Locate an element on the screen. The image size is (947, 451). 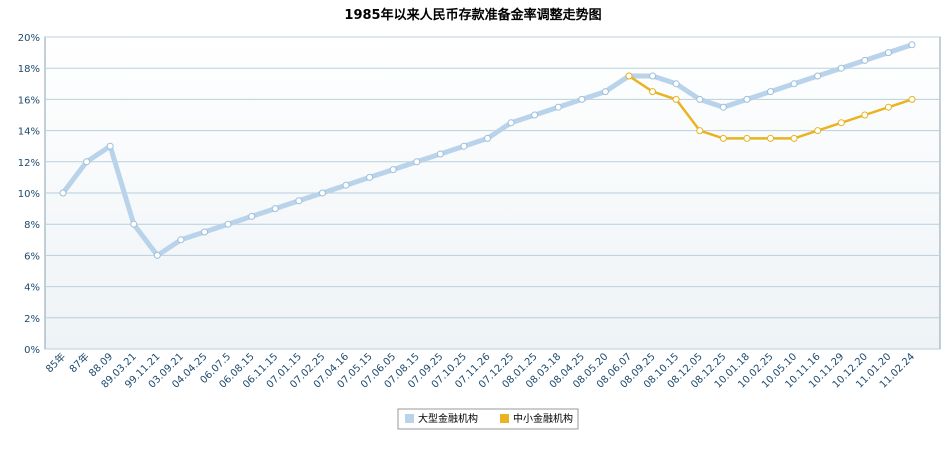
y-tick-label: 12% is located at coordinates (29, 163).